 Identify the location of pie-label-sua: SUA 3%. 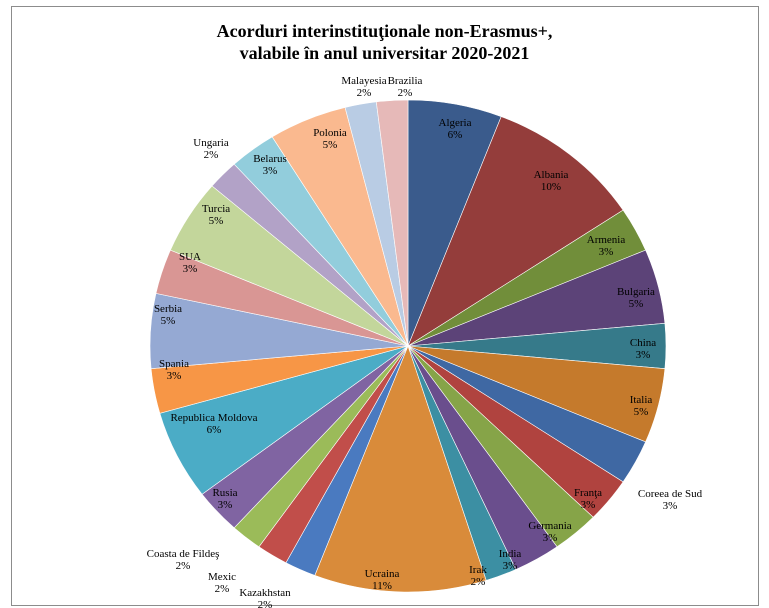
(190, 263).